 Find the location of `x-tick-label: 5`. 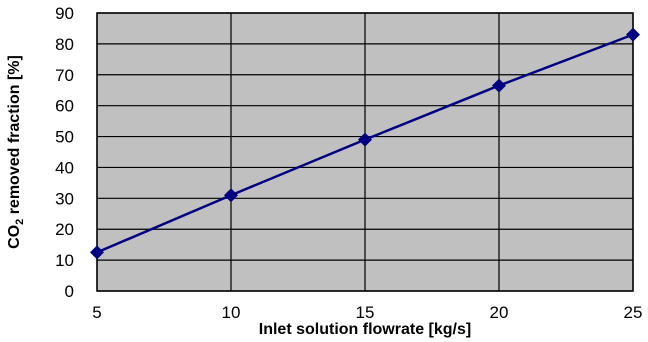

x-tick-label: 5 is located at coordinates (96, 312).